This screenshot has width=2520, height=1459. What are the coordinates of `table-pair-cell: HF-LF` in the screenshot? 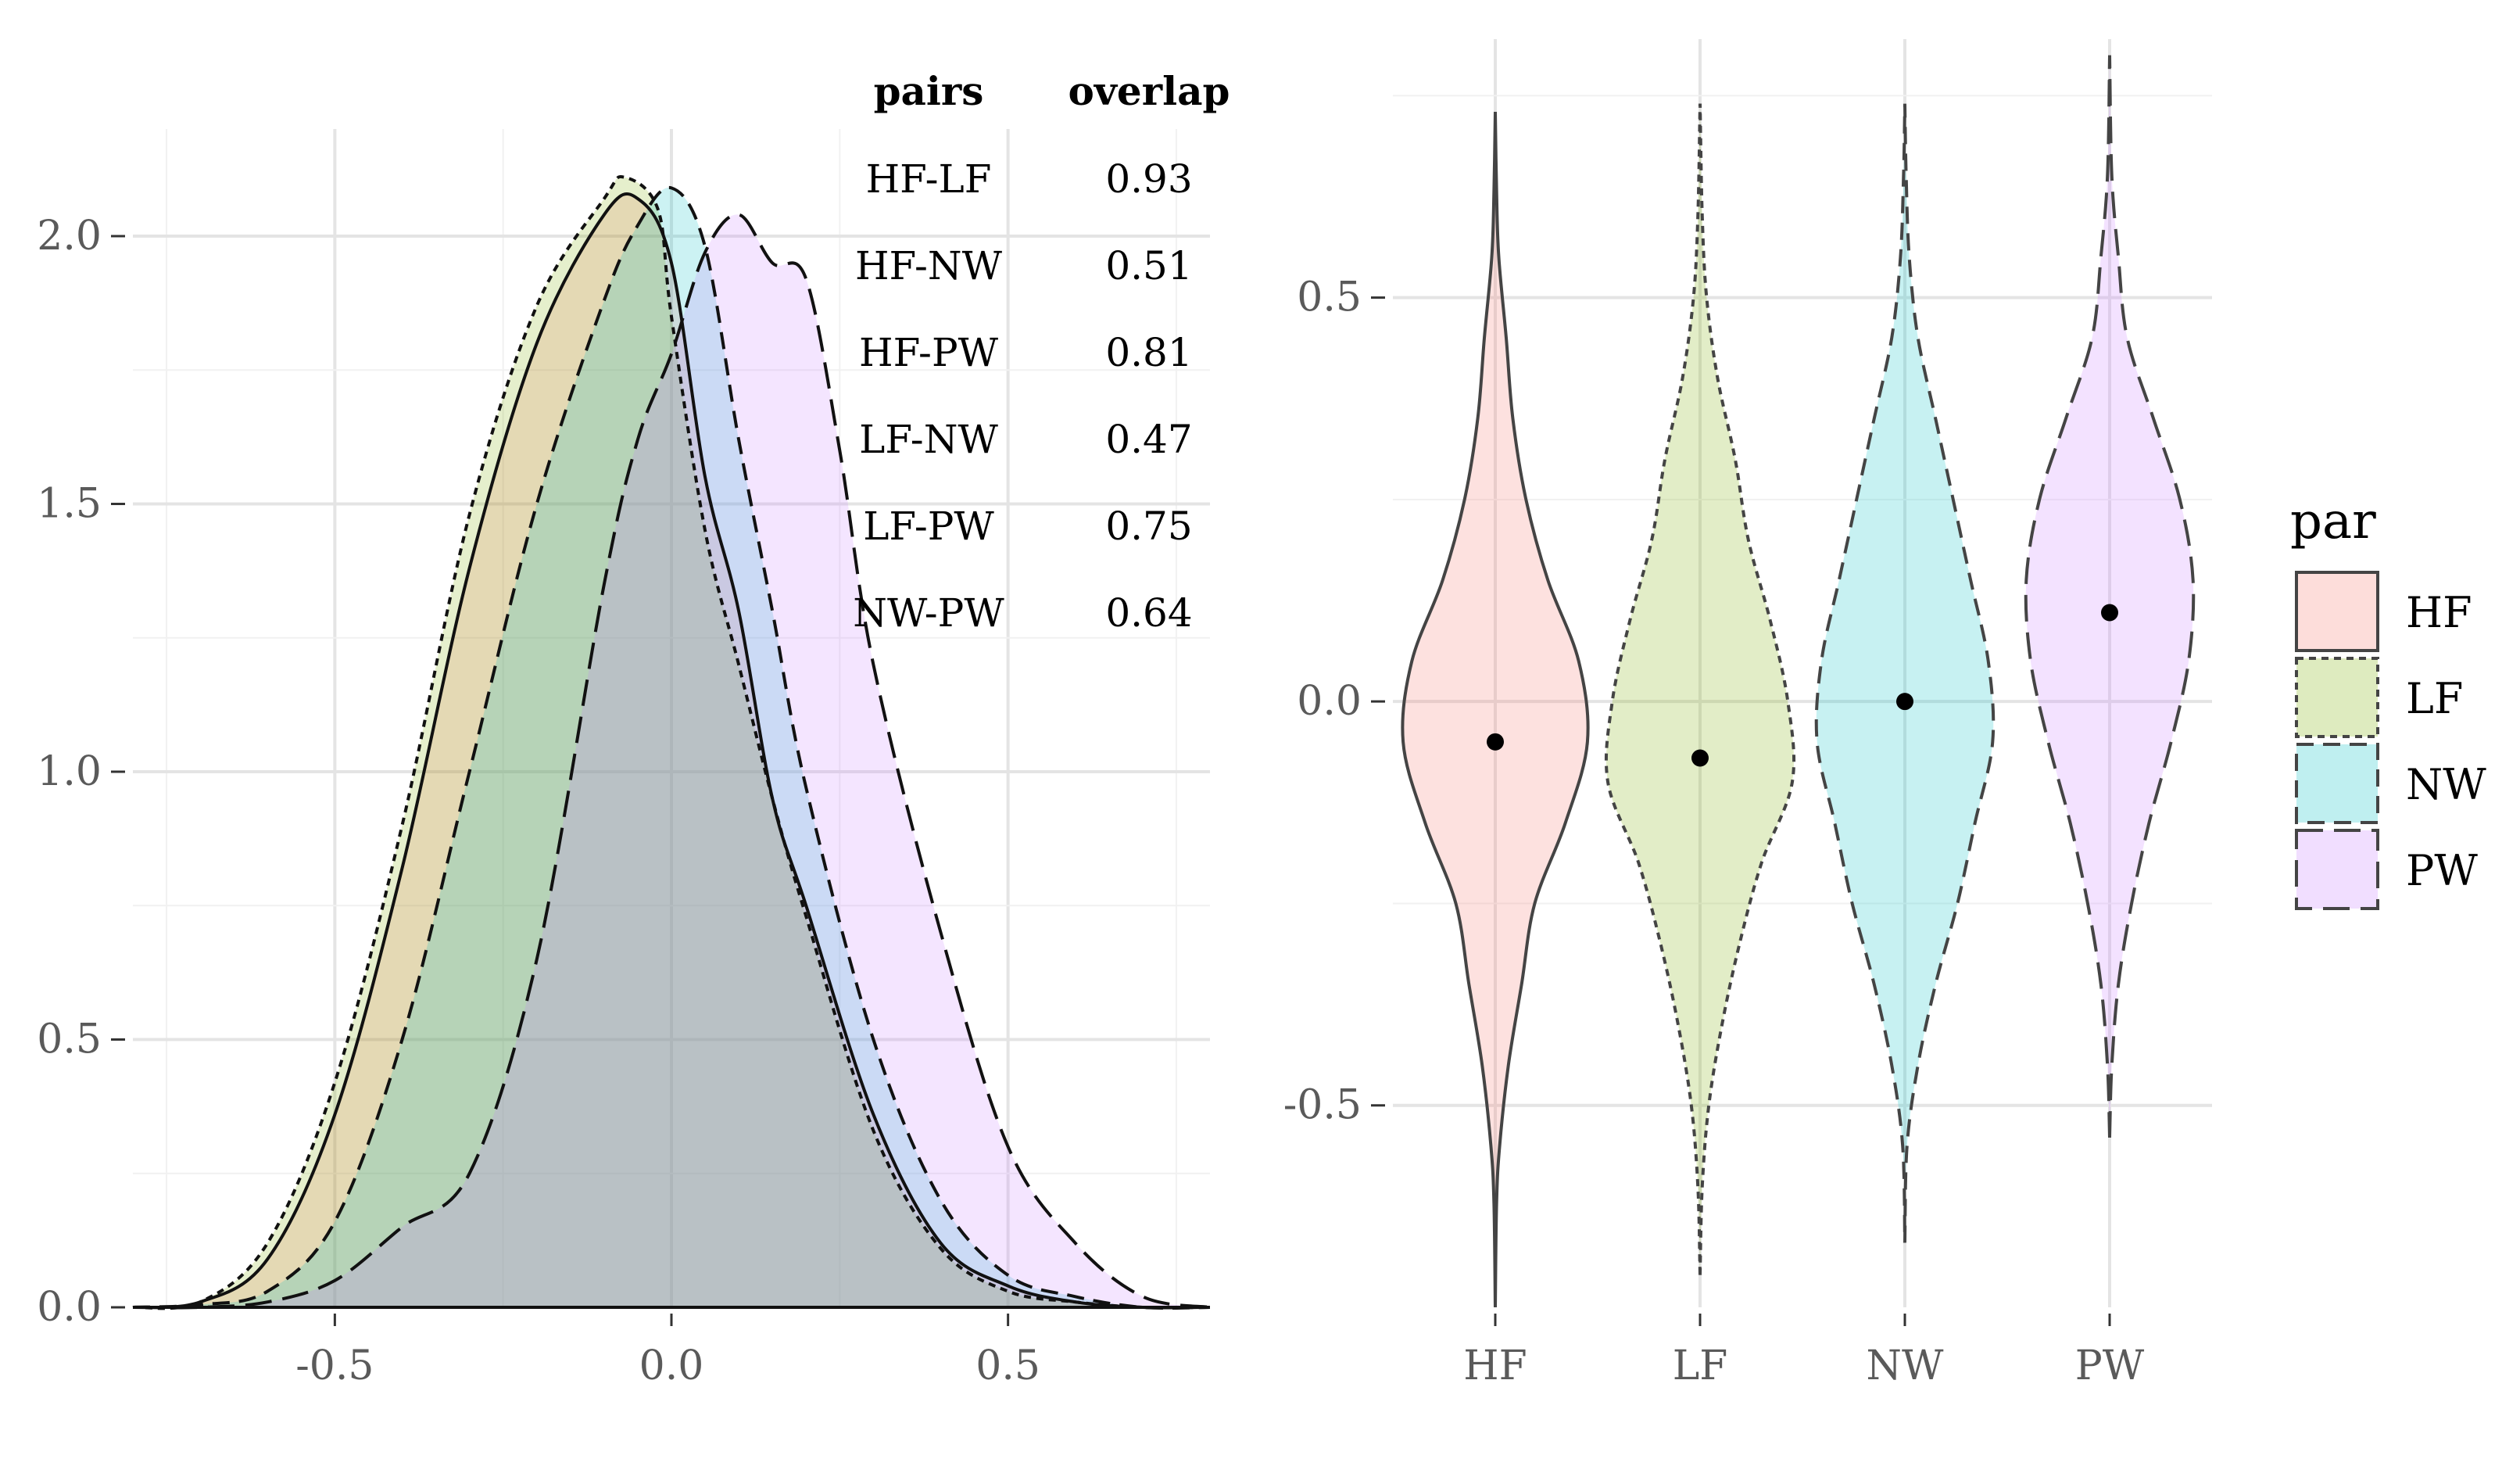 It's located at (929, 179).